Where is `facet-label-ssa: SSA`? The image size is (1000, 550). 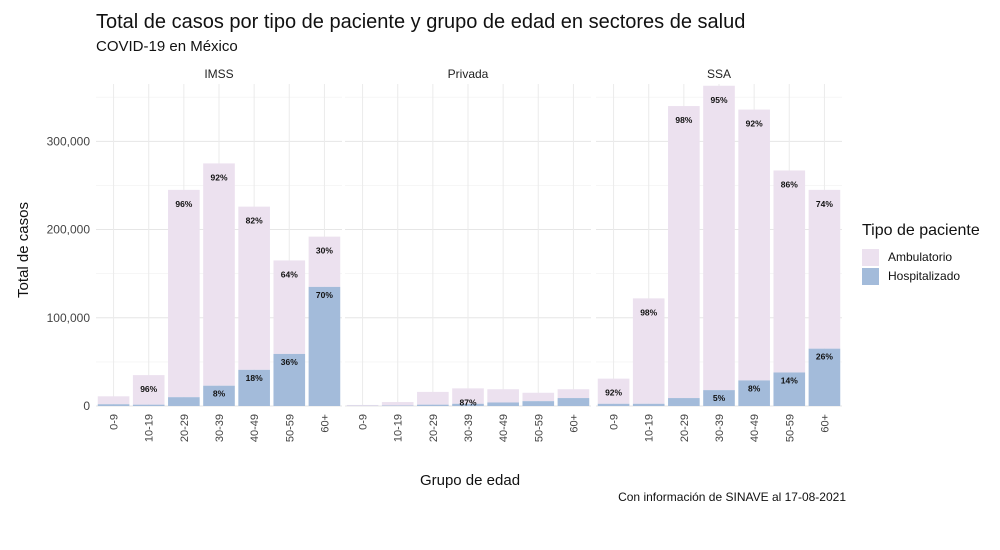
facet-label-ssa: SSA is located at coordinates (719, 74).